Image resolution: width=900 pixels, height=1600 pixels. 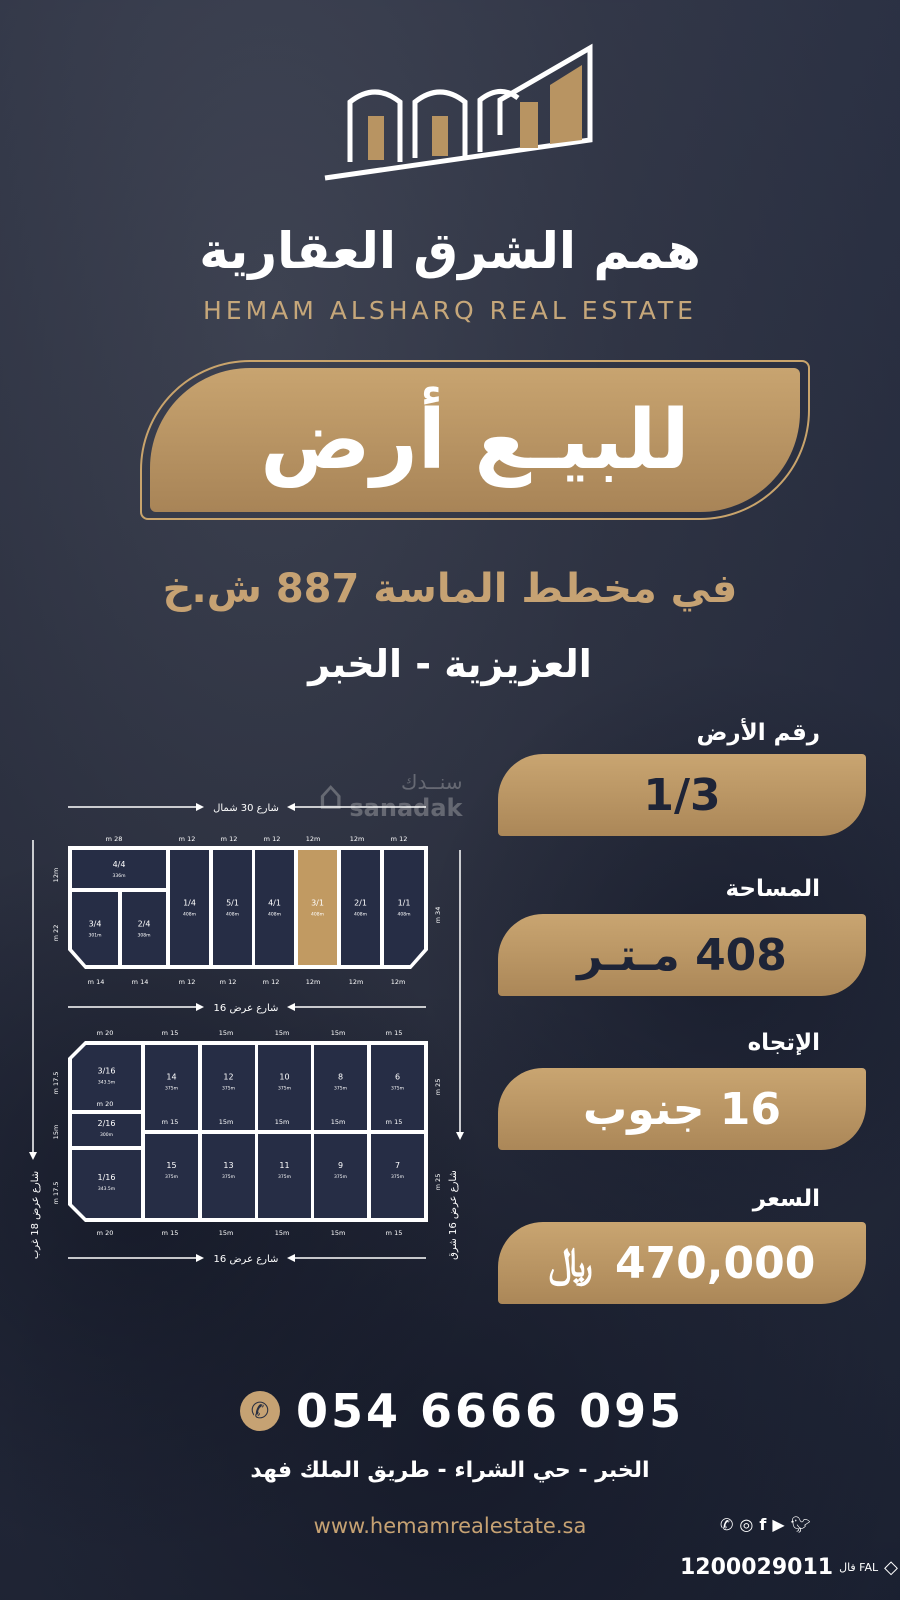 What do you see at coordinates (171, 1077) in the screenshot?
I see `lot-label: 14` at bounding box center [171, 1077].